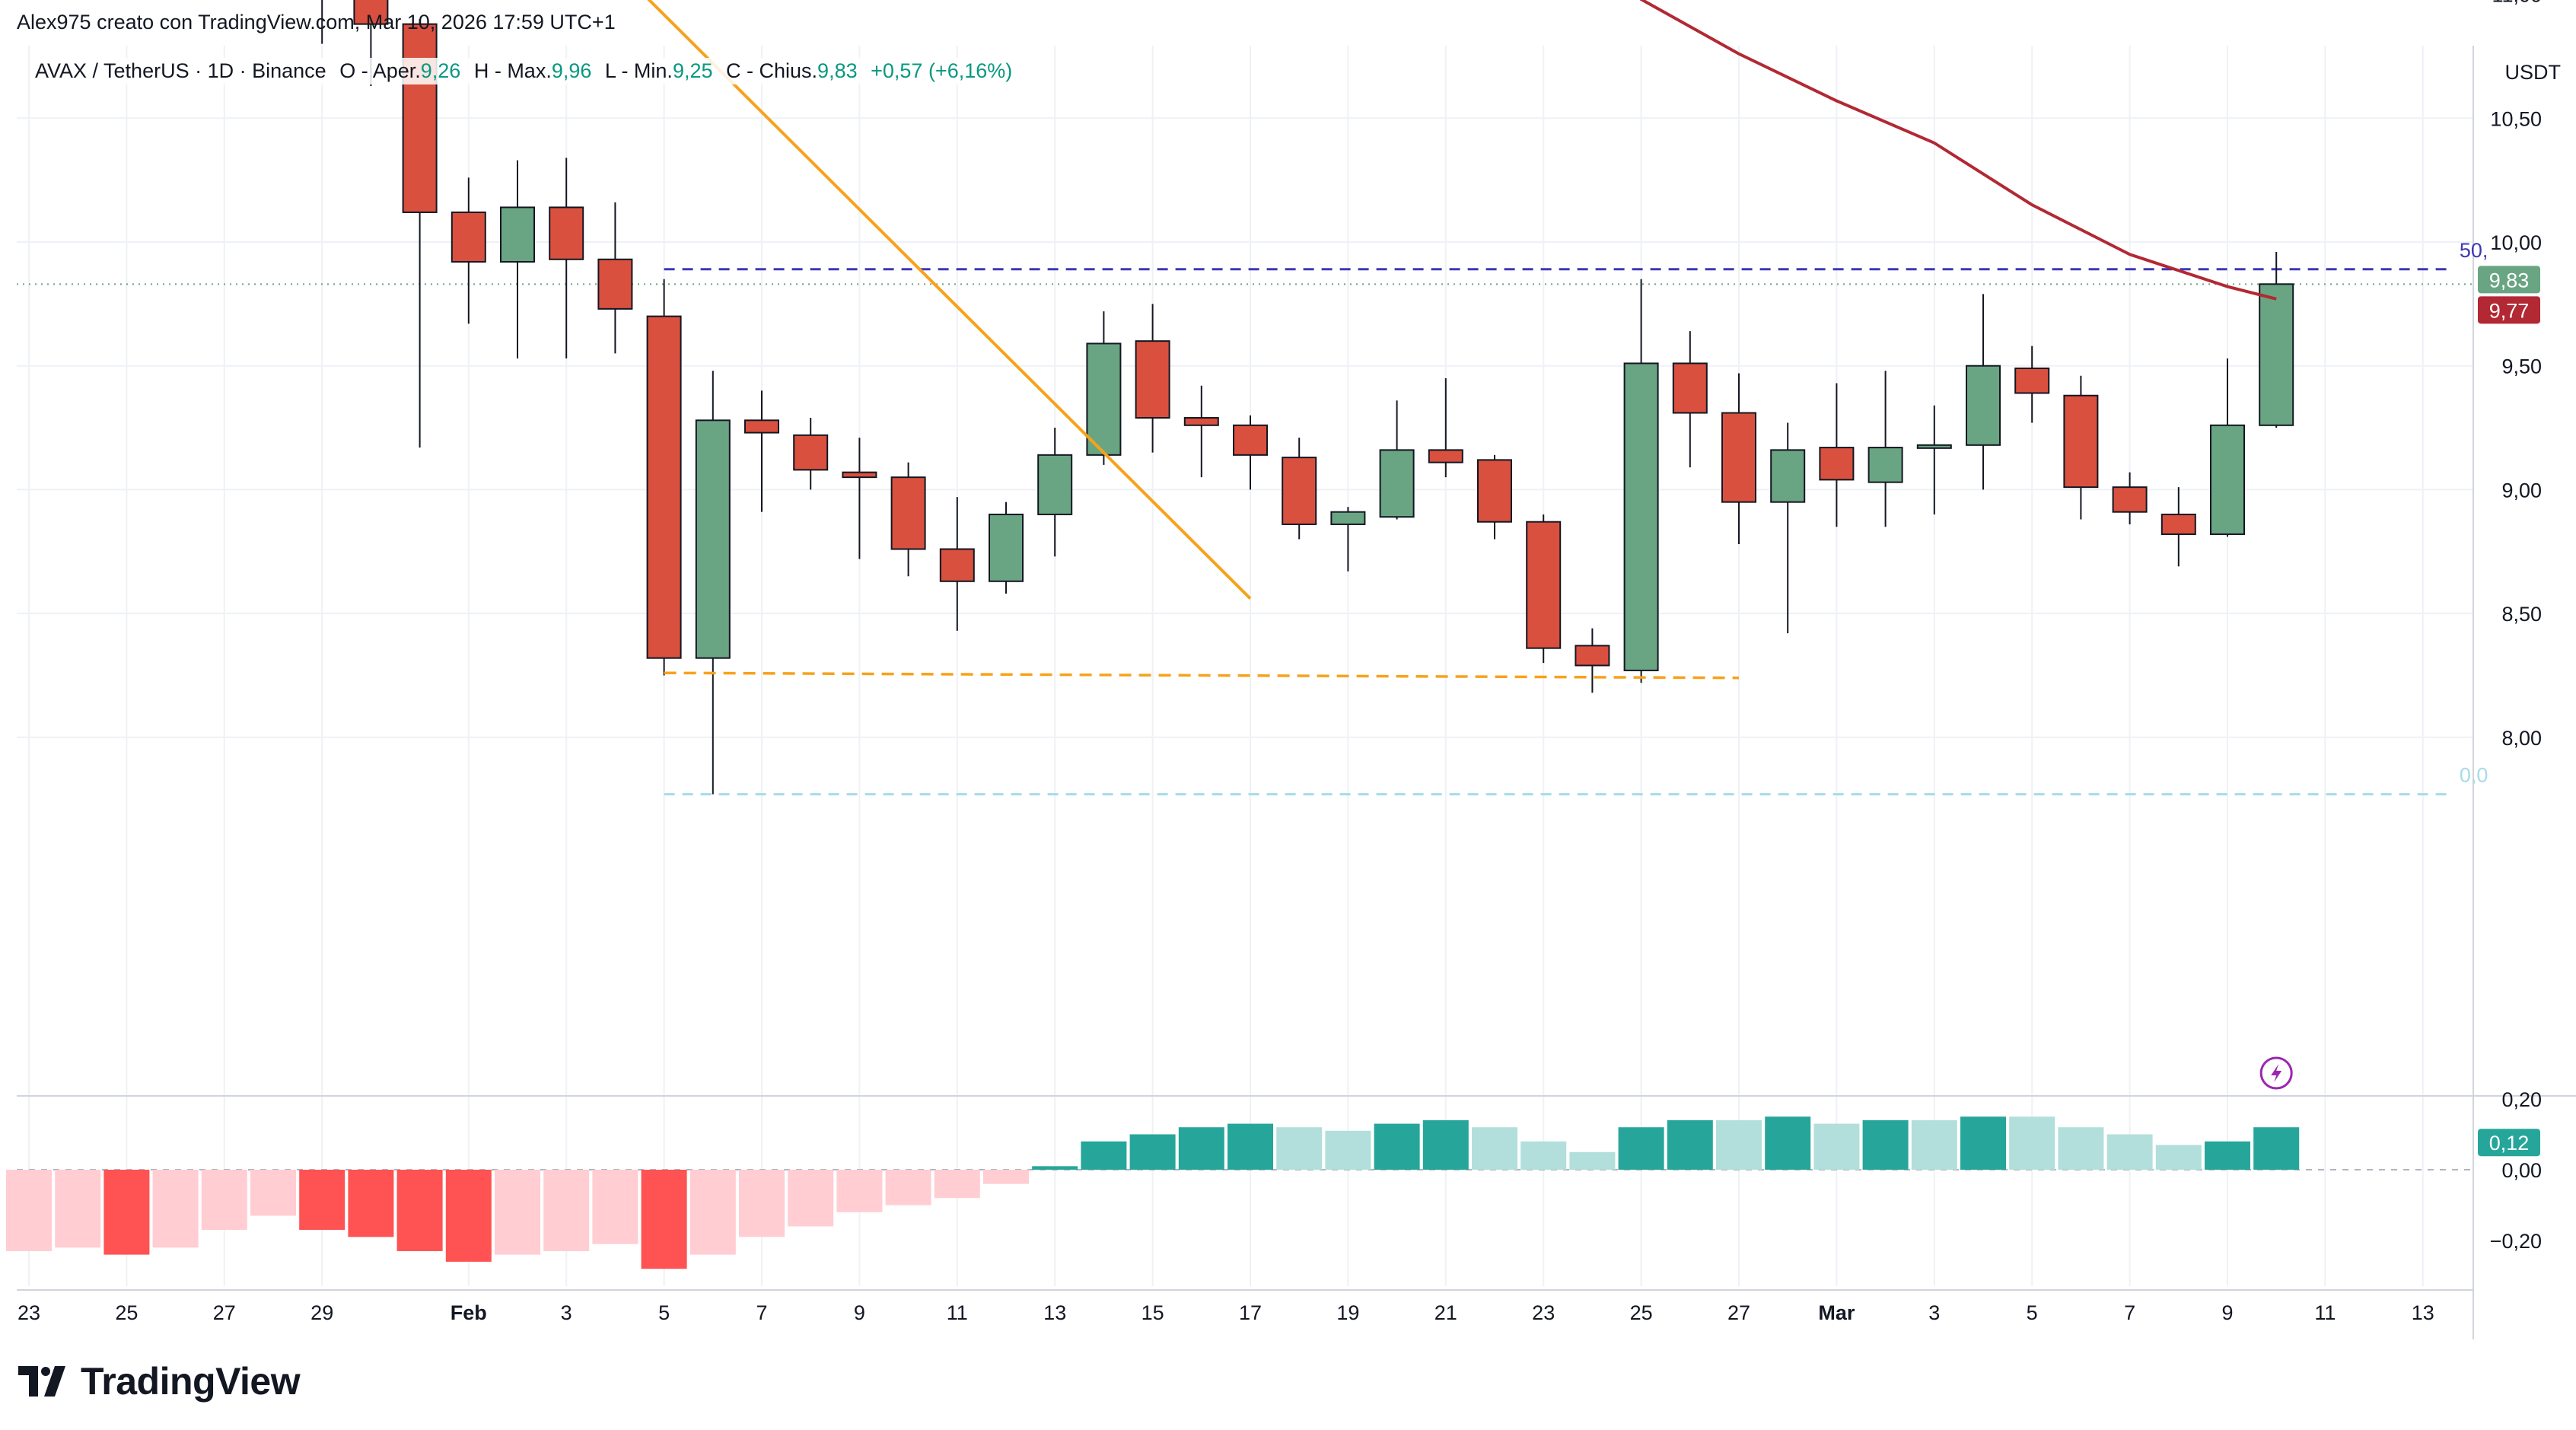  I want to click on close-value: 9,83, so click(837, 70).